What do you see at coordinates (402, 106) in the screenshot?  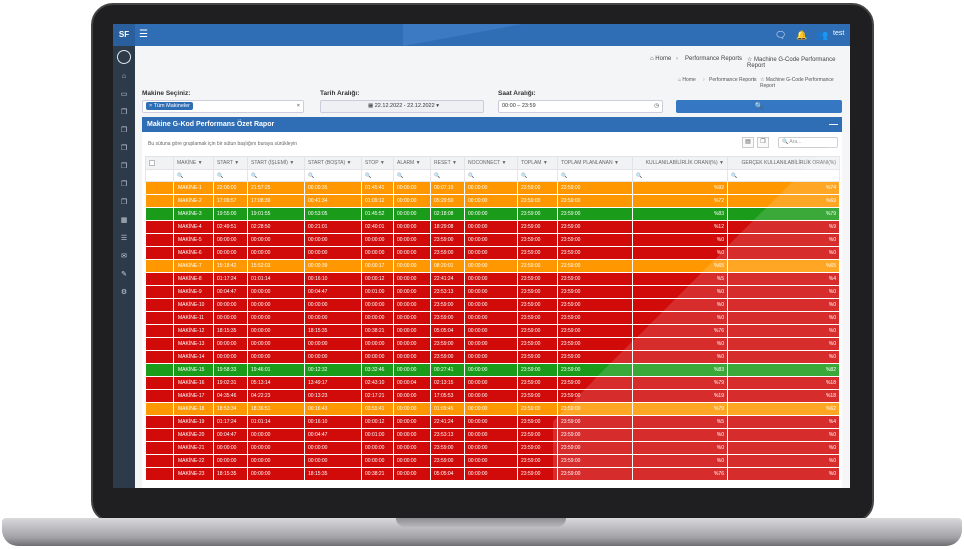 I see `date-range-input: ▦ 22.12.2022 - 22.12.2022 ▾` at bounding box center [402, 106].